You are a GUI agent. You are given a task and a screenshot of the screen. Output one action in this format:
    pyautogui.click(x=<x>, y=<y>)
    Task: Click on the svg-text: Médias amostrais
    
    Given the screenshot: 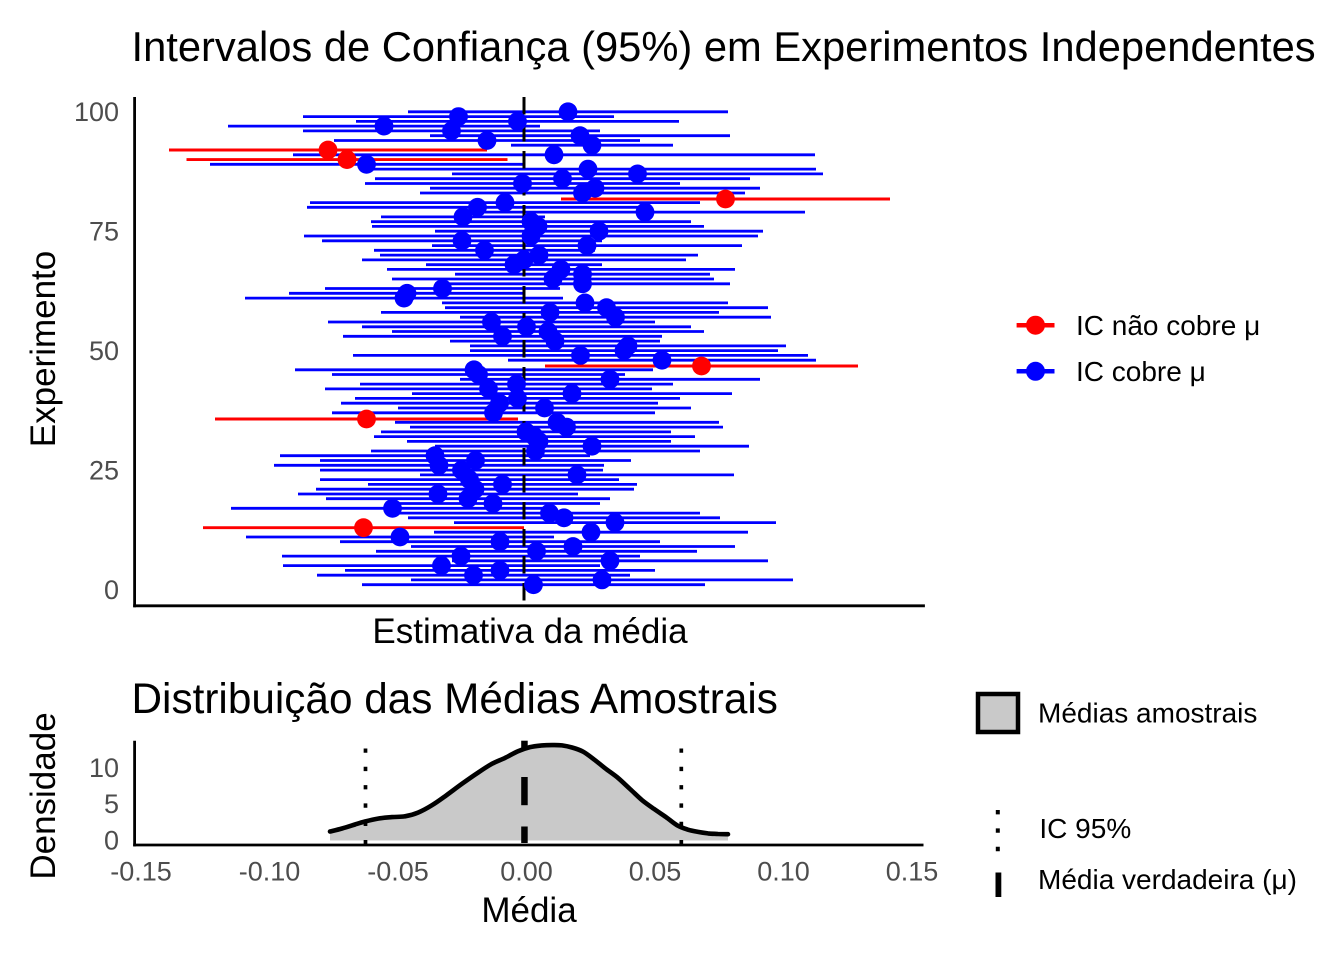 What is the action you would take?
    pyautogui.click(x=1147, y=712)
    